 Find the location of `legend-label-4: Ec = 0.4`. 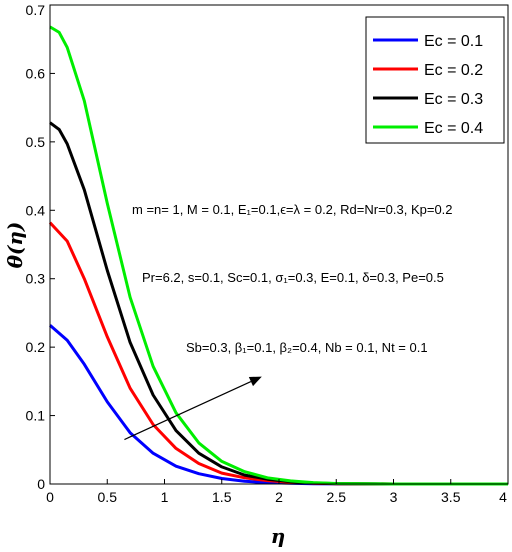

legend-label-4: Ec = 0.4 is located at coordinates (453, 128).